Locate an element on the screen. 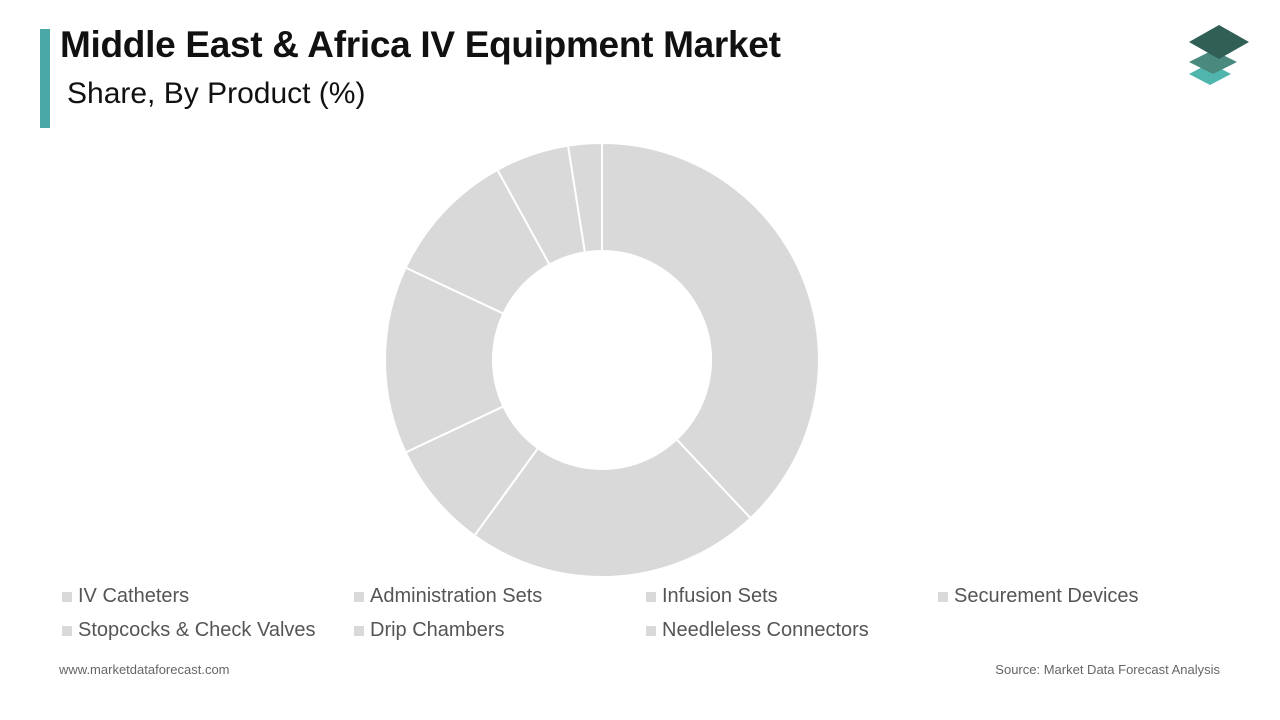  donut-slice-iv-catheters is located at coordinates (710, 330).